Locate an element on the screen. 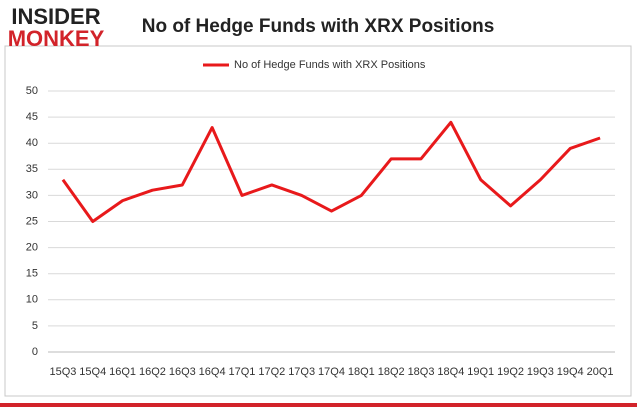 This screenshot has width=637, height=408. x-tick-label: 15Q3 is located at coordinates (62, 372).